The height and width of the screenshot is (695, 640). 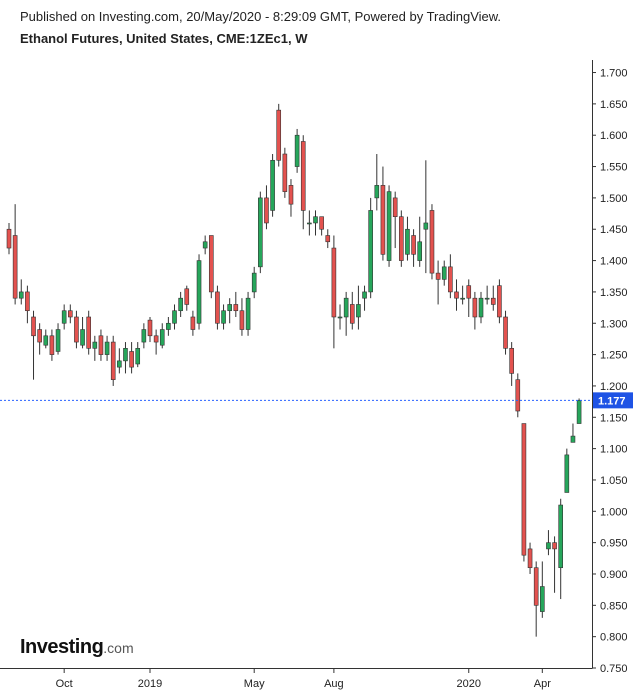 I want to click on logo-wordmark: Investing, so click(x=62, y=647).